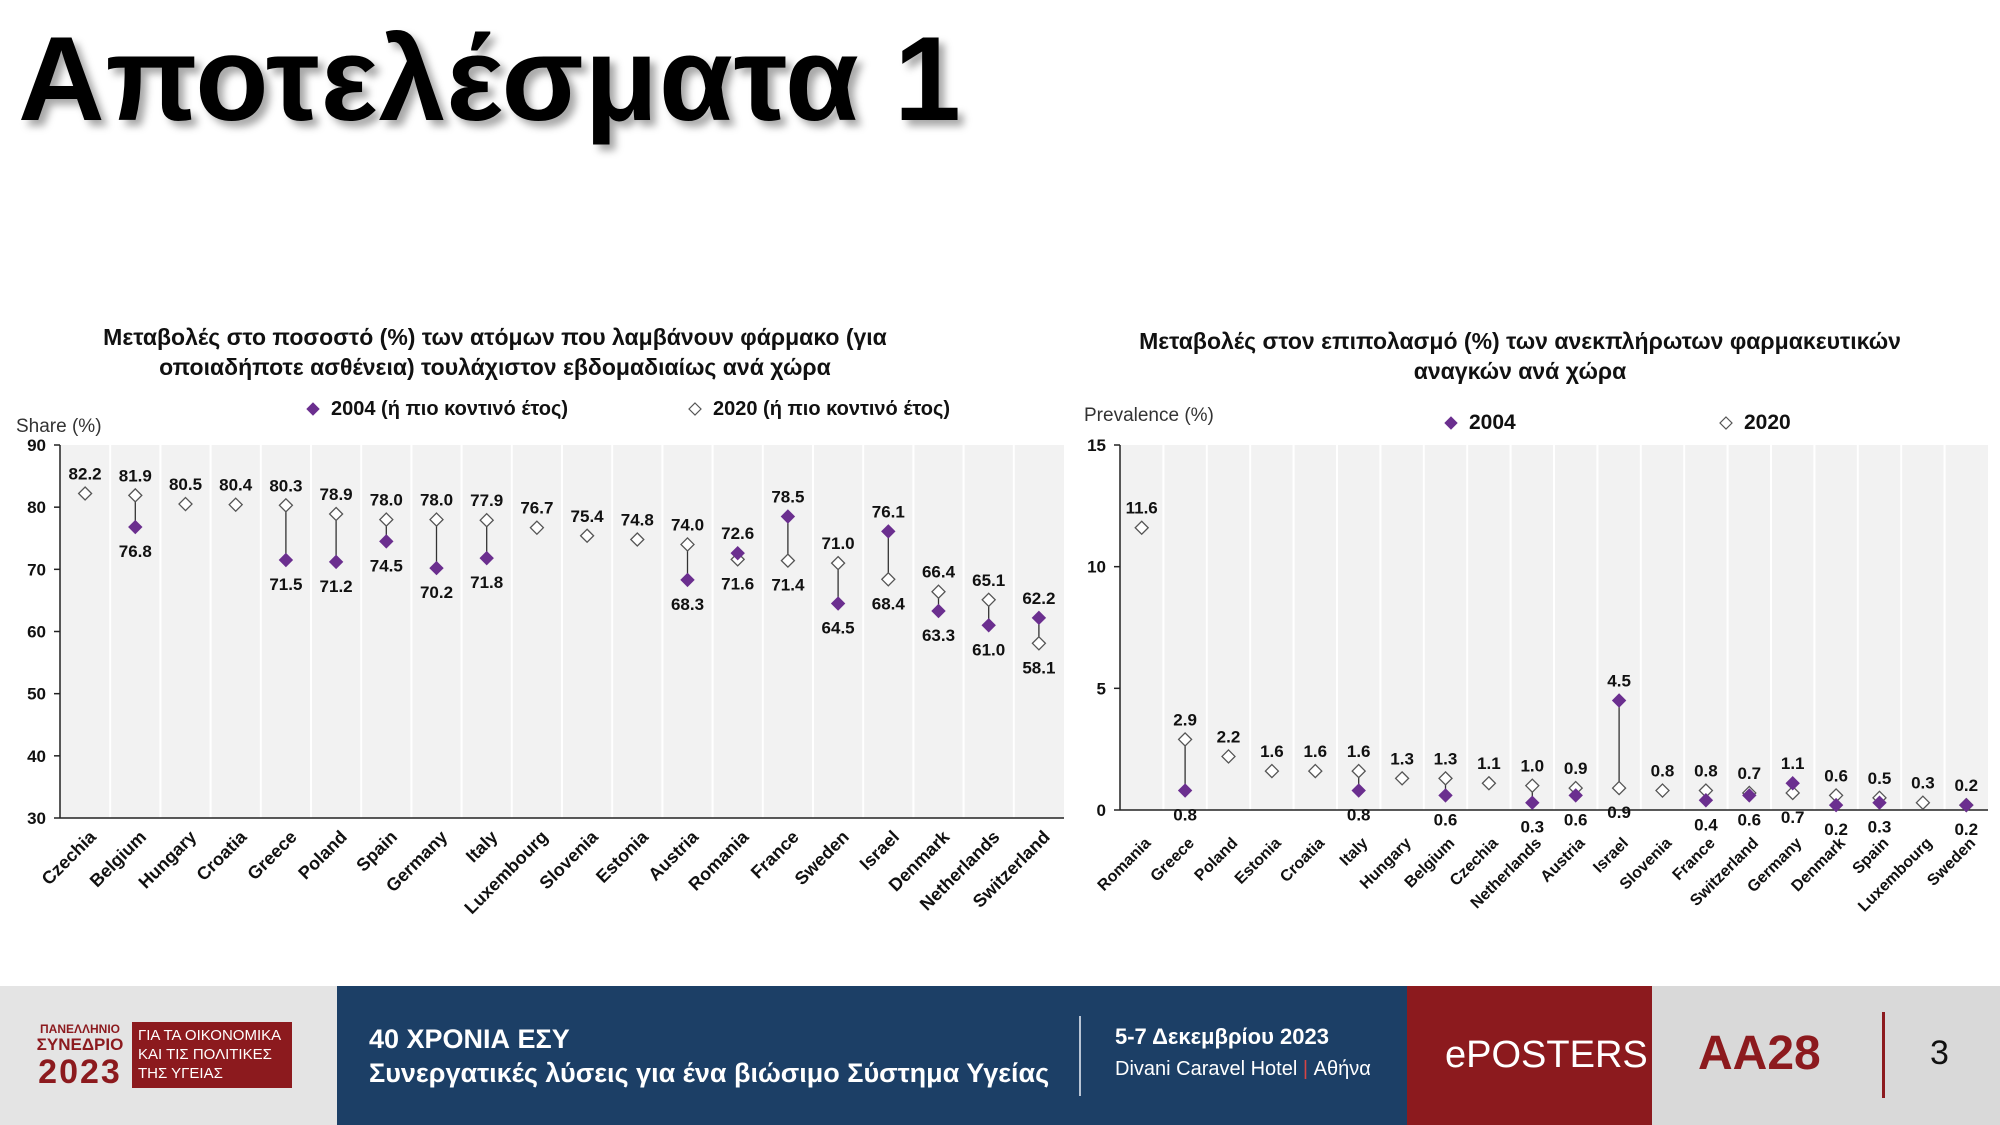 Image resolution: width=2000 pixels, height=1125 pixels. Describe the element at coordinates (486, 582) in the screenshot. I see `data-label: 71.8` at that location.